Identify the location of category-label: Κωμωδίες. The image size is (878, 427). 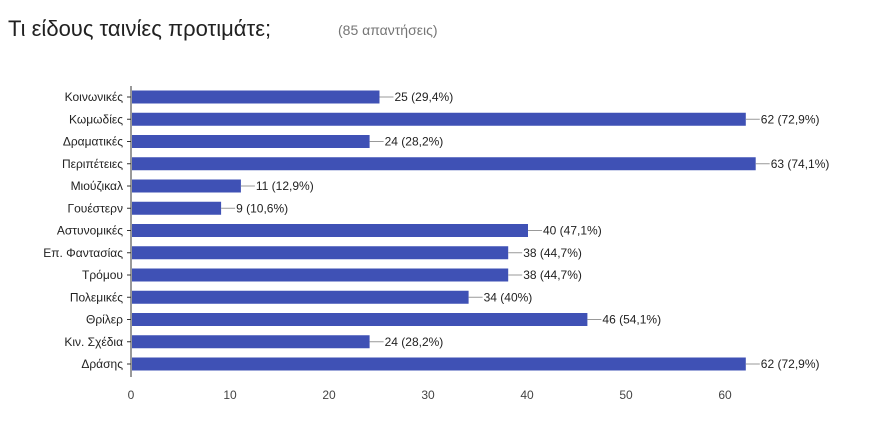
(96, 119).